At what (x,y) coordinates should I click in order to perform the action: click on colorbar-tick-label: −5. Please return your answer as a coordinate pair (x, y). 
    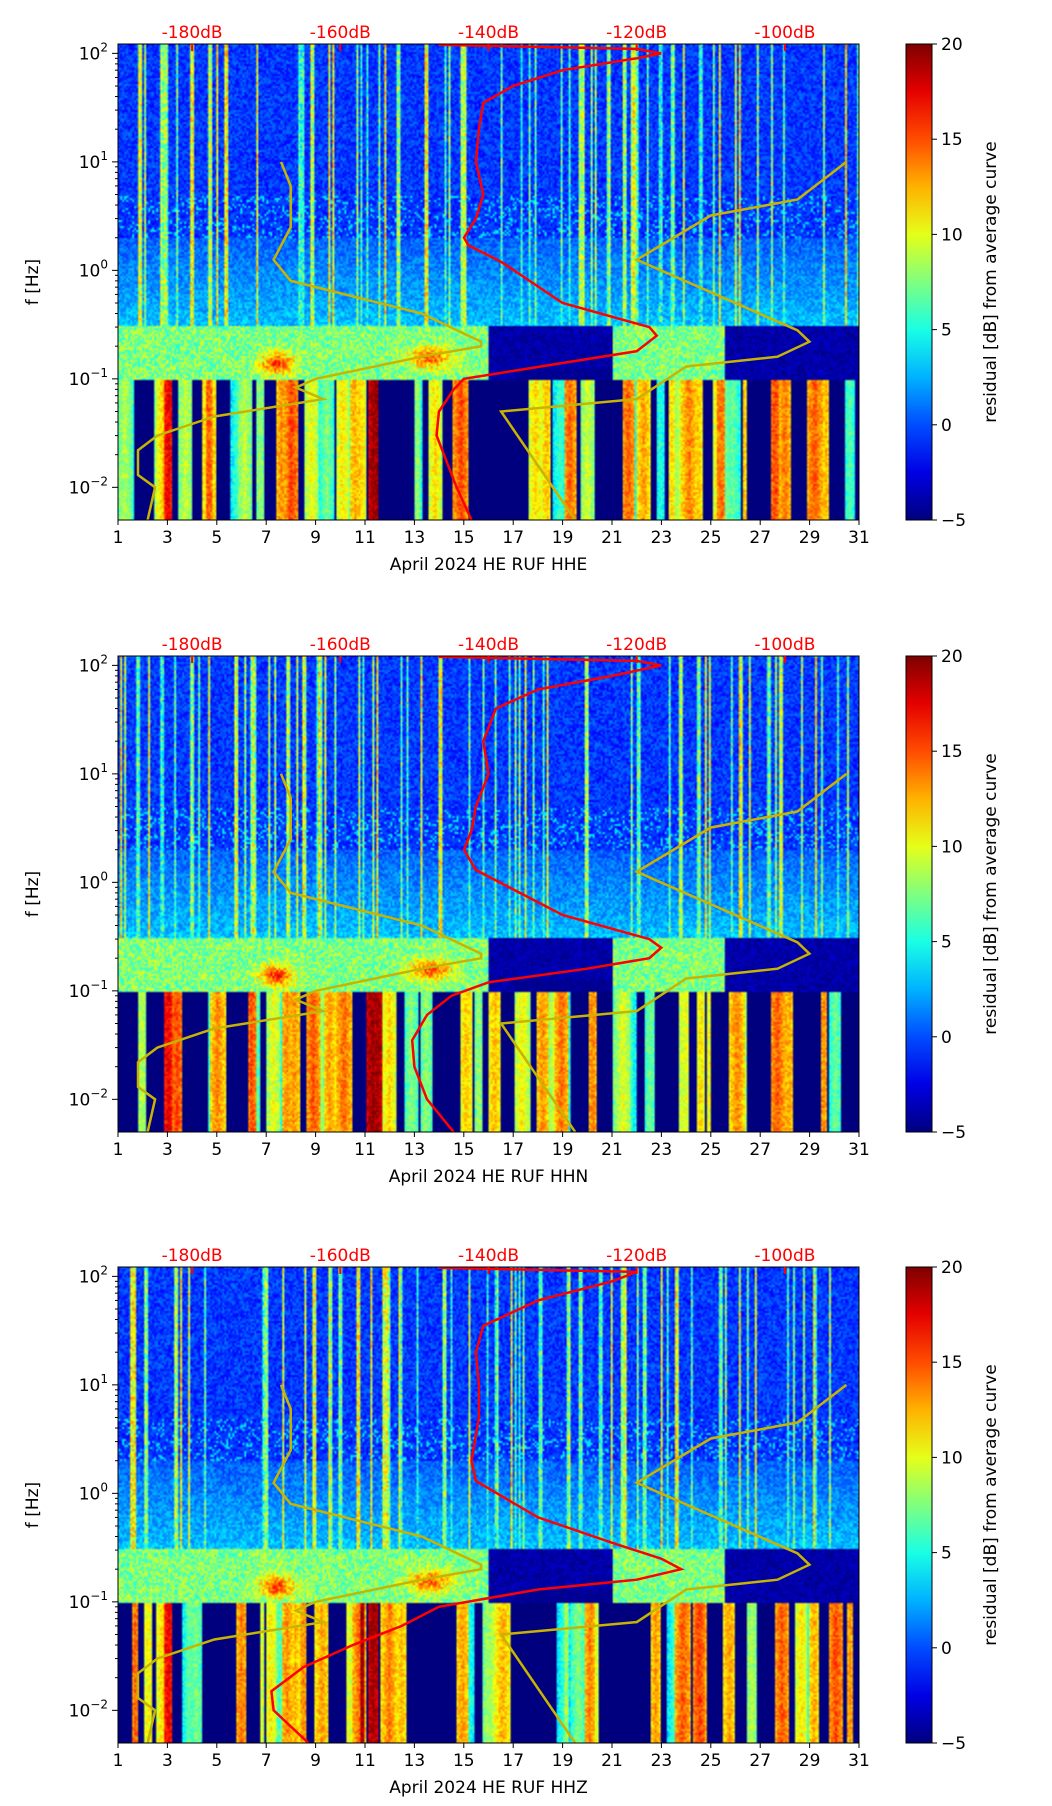
    Looking at the image, I should click on (953, 521).